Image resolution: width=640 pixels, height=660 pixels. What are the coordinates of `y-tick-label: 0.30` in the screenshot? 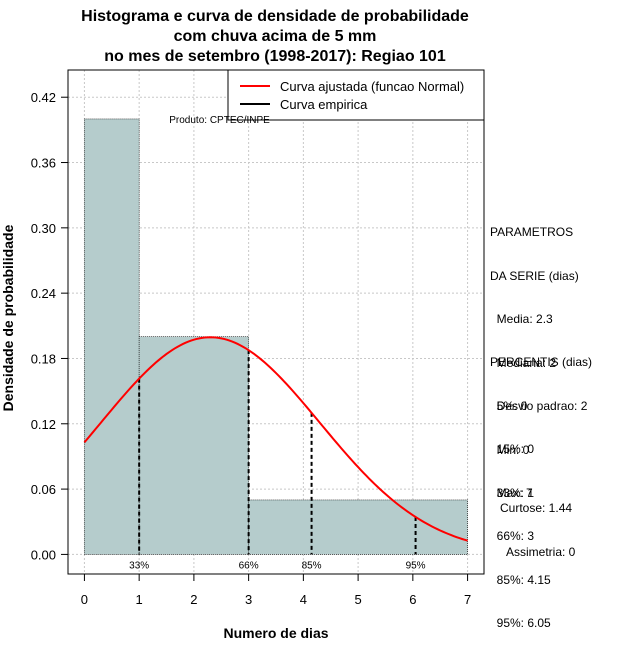 It's located at (43, 228).